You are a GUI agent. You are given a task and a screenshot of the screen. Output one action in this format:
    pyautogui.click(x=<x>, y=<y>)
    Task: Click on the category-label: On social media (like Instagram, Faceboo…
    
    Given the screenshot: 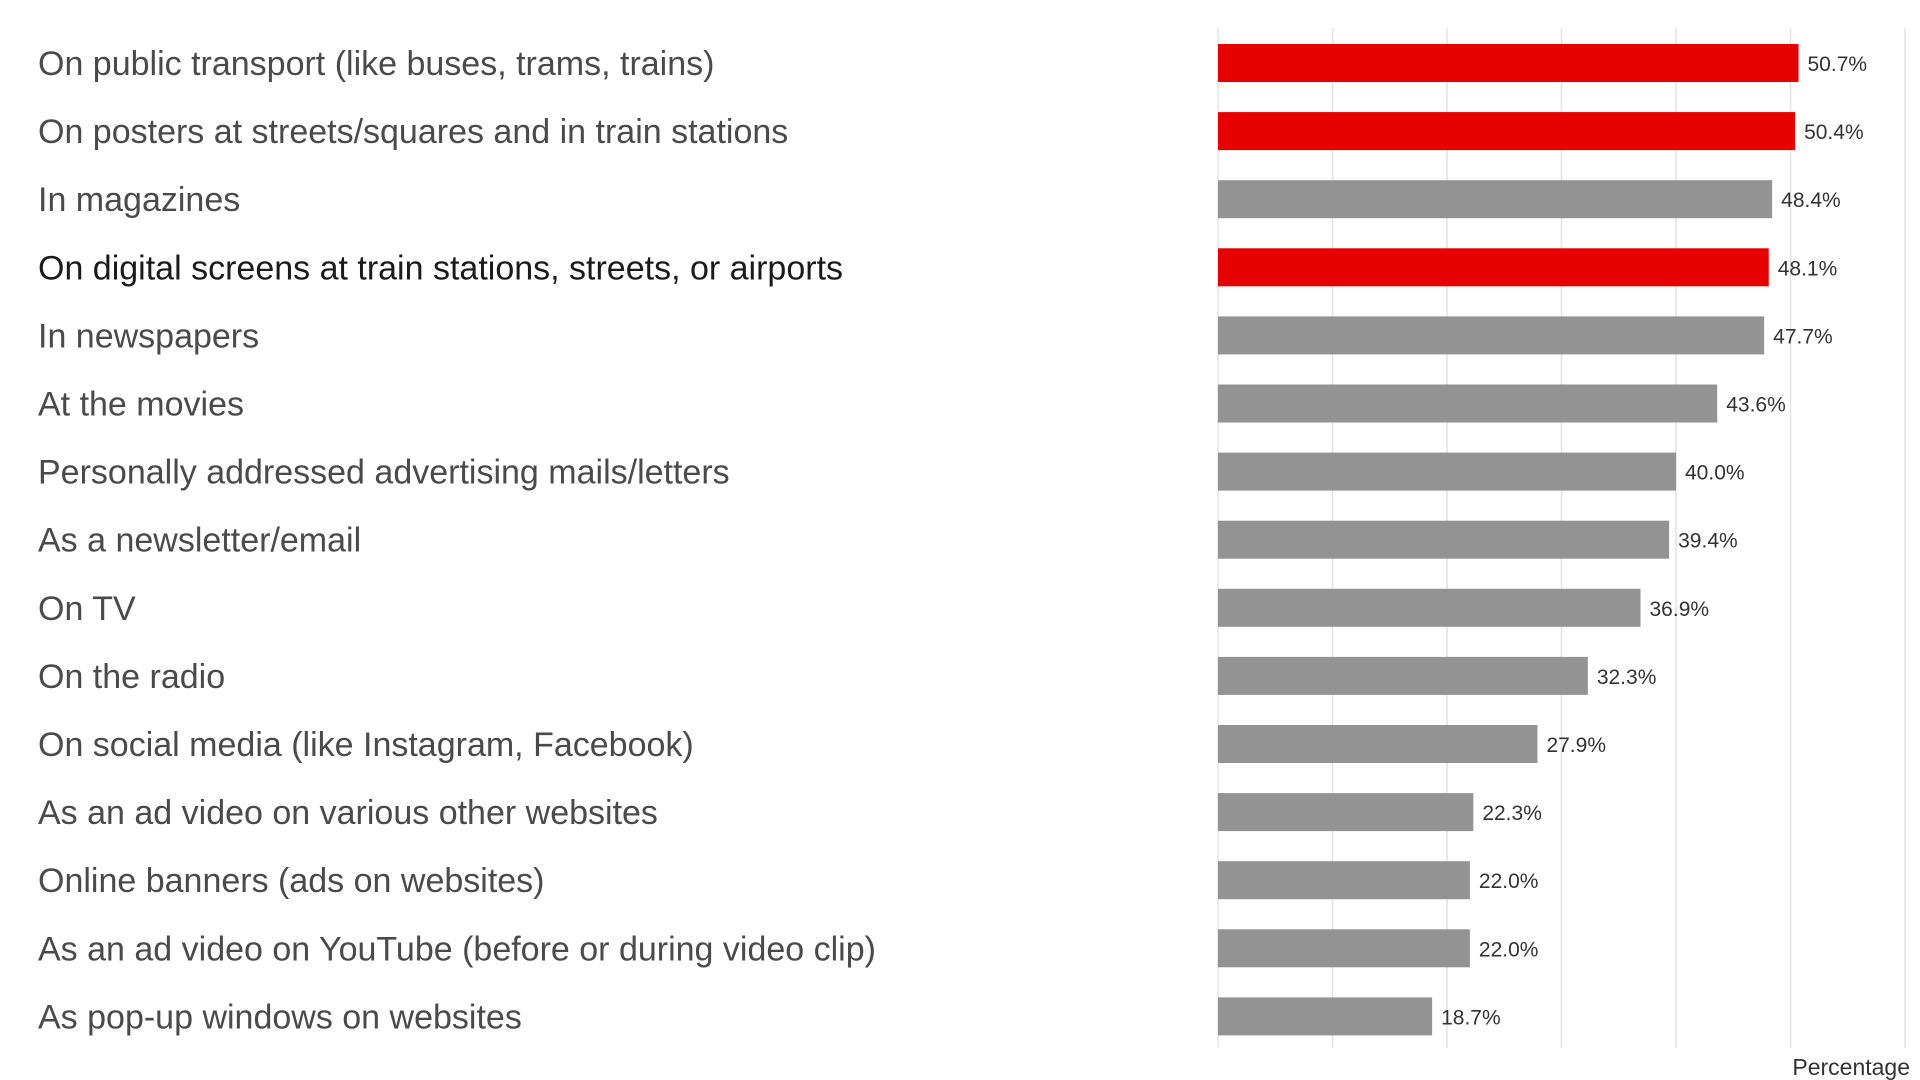 What is the action you would take?
    pyautogui.click(x=366, y=745)
    